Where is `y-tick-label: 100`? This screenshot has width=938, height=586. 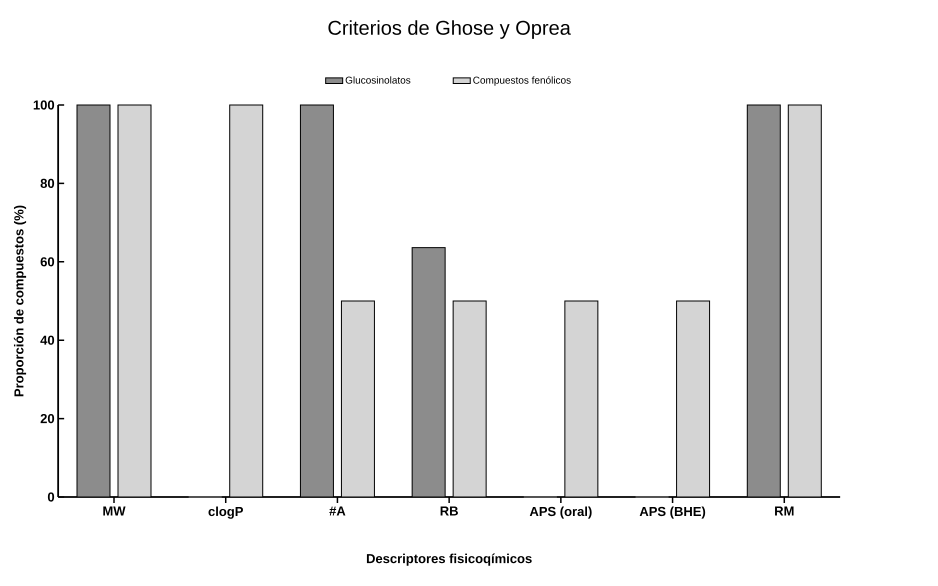 y-tick-label: 100 is located at coordinates (44, 105).